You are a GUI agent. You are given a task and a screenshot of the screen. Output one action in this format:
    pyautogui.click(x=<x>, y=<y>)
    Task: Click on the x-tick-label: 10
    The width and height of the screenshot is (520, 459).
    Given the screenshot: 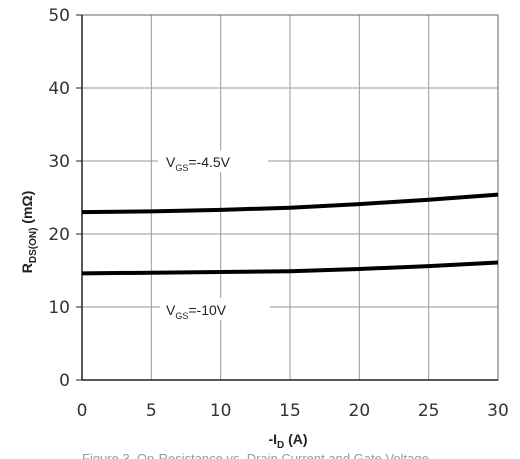 What is the action you would take?
    pyautogui.click(x=221, y=411)
    